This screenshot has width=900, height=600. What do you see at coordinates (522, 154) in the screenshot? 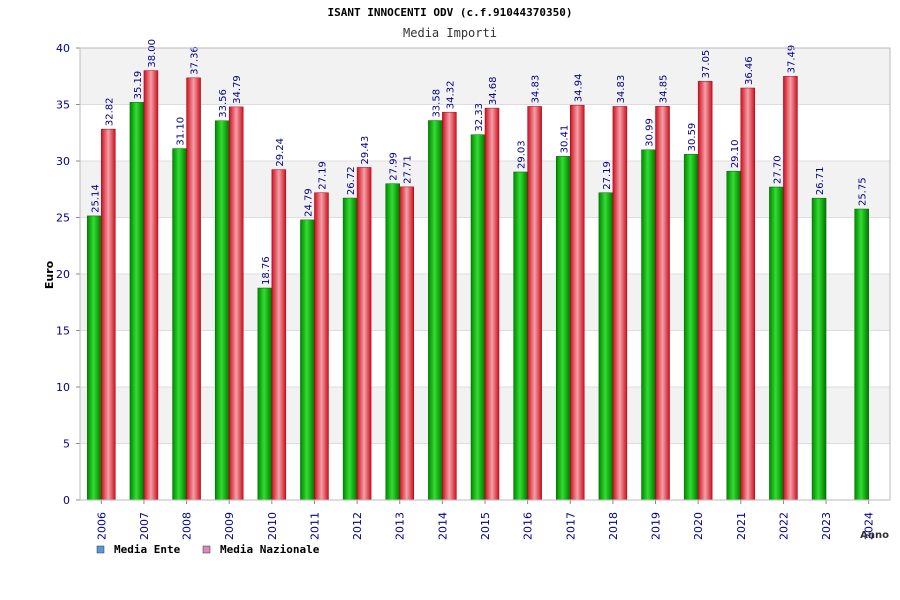
I see `data-label-media-ente-2016: 29.03` at bounding box center [522, 154].